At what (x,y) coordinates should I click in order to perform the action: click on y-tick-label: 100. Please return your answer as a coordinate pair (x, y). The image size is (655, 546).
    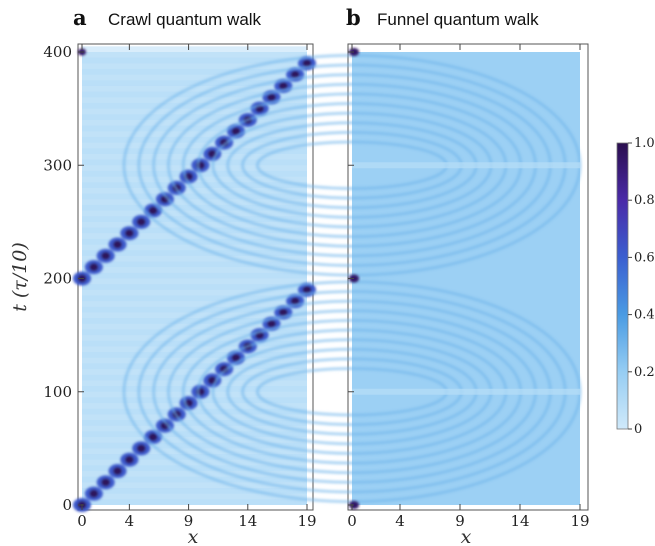
    Looking at the image, I should click on (57, 392).